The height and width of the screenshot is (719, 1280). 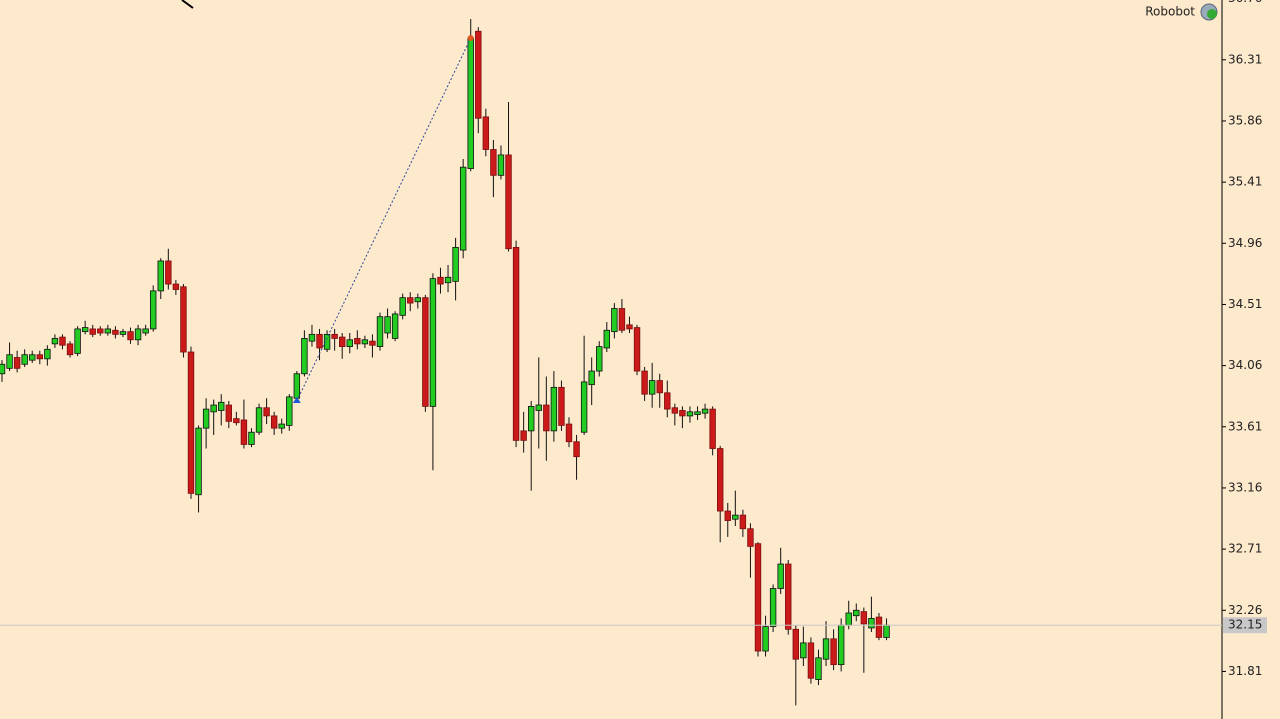 I want to click on y-tick-label: 32.71, so click(x=1245, y=549).